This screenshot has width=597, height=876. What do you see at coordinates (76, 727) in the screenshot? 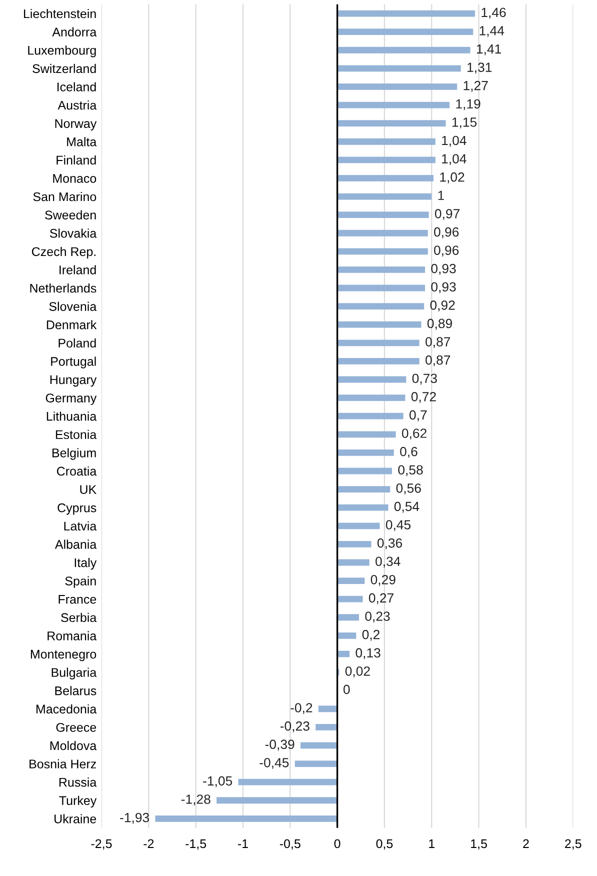
I see `y-tick-label: Greece` at bounding box center [76, 727].